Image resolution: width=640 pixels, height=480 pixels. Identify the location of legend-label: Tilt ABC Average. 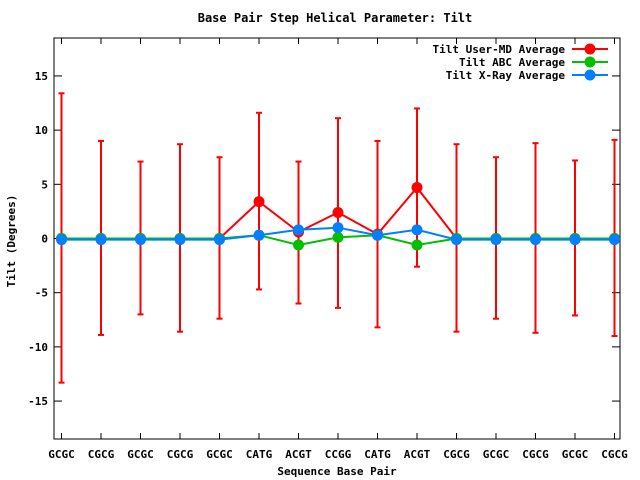
(512, 62).